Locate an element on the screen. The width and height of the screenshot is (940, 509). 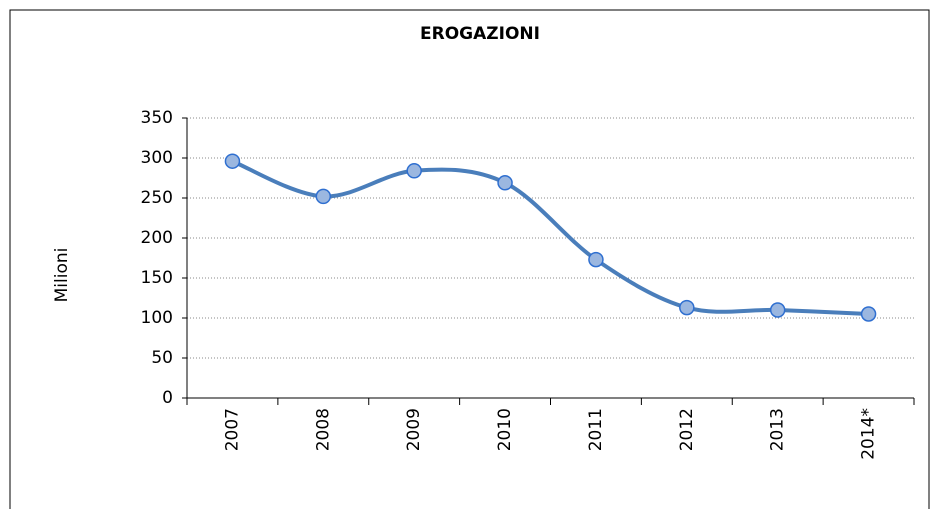
chart-title: EROGAZIONI is located at coordinates (480, 34).